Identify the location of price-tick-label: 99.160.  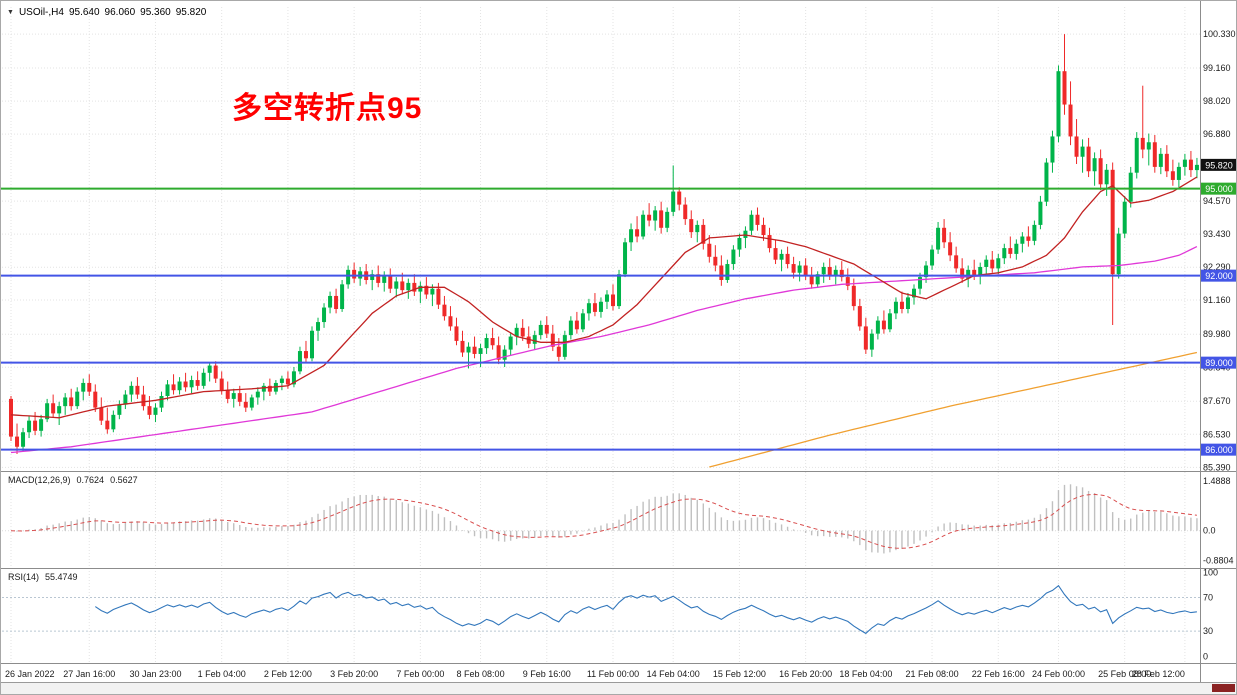
(1217, 68).